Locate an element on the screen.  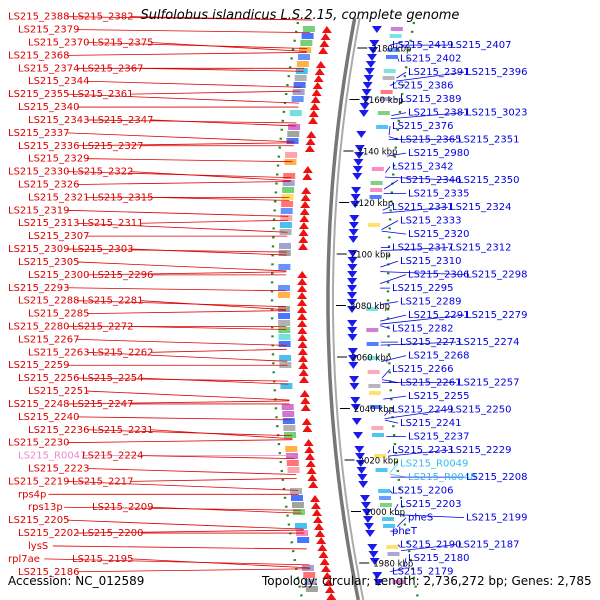
left-gene-label: LS215_2326 is located at coordinates (48, 185).